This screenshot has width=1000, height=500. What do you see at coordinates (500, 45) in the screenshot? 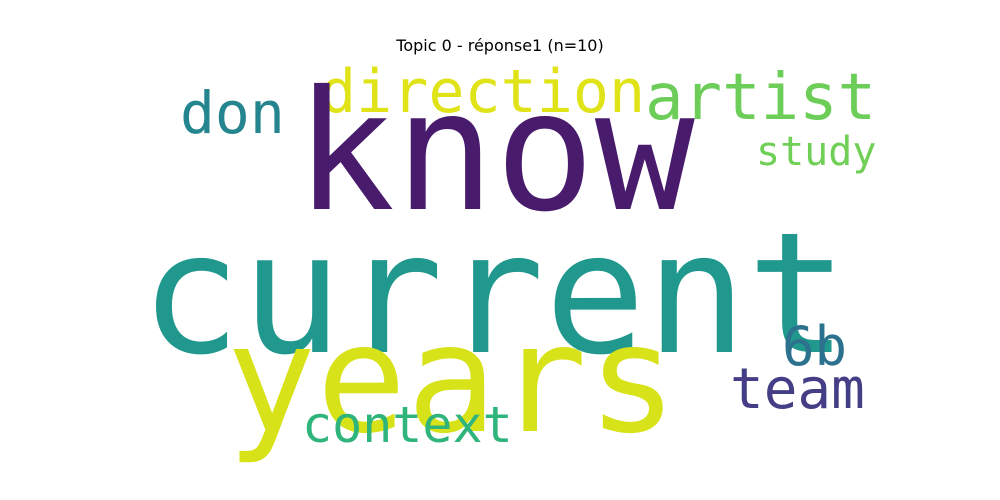
I see `chart-title: Topic 0 - réponse1 (n=10)` at bounding box center [500, 45].